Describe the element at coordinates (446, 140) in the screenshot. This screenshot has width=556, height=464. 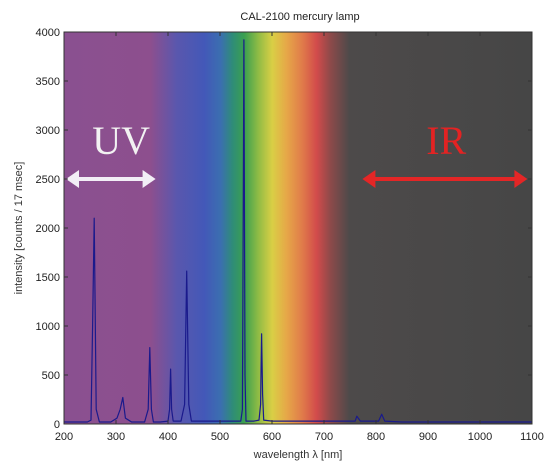
I see `ir-region-label: IR` at that location.